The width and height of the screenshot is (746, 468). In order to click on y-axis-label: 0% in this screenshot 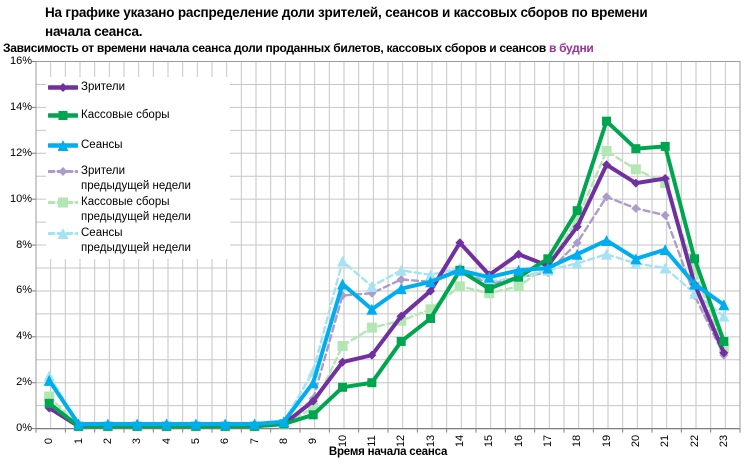, I will do `click(24, 428)`.